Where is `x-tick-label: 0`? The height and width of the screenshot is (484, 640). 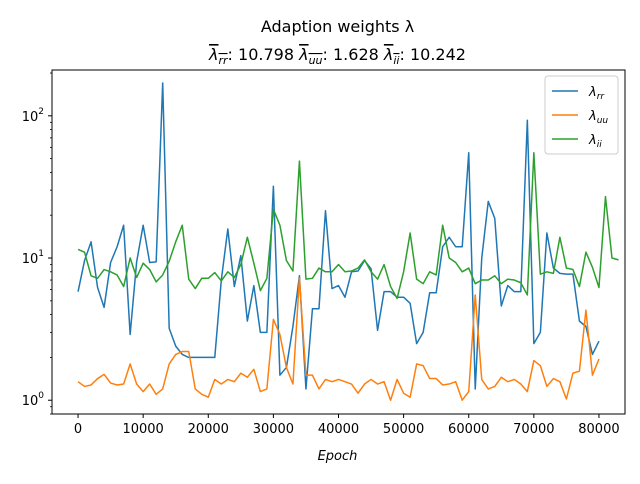 x-tick-label: 0 is located at coordinates (78, 429).